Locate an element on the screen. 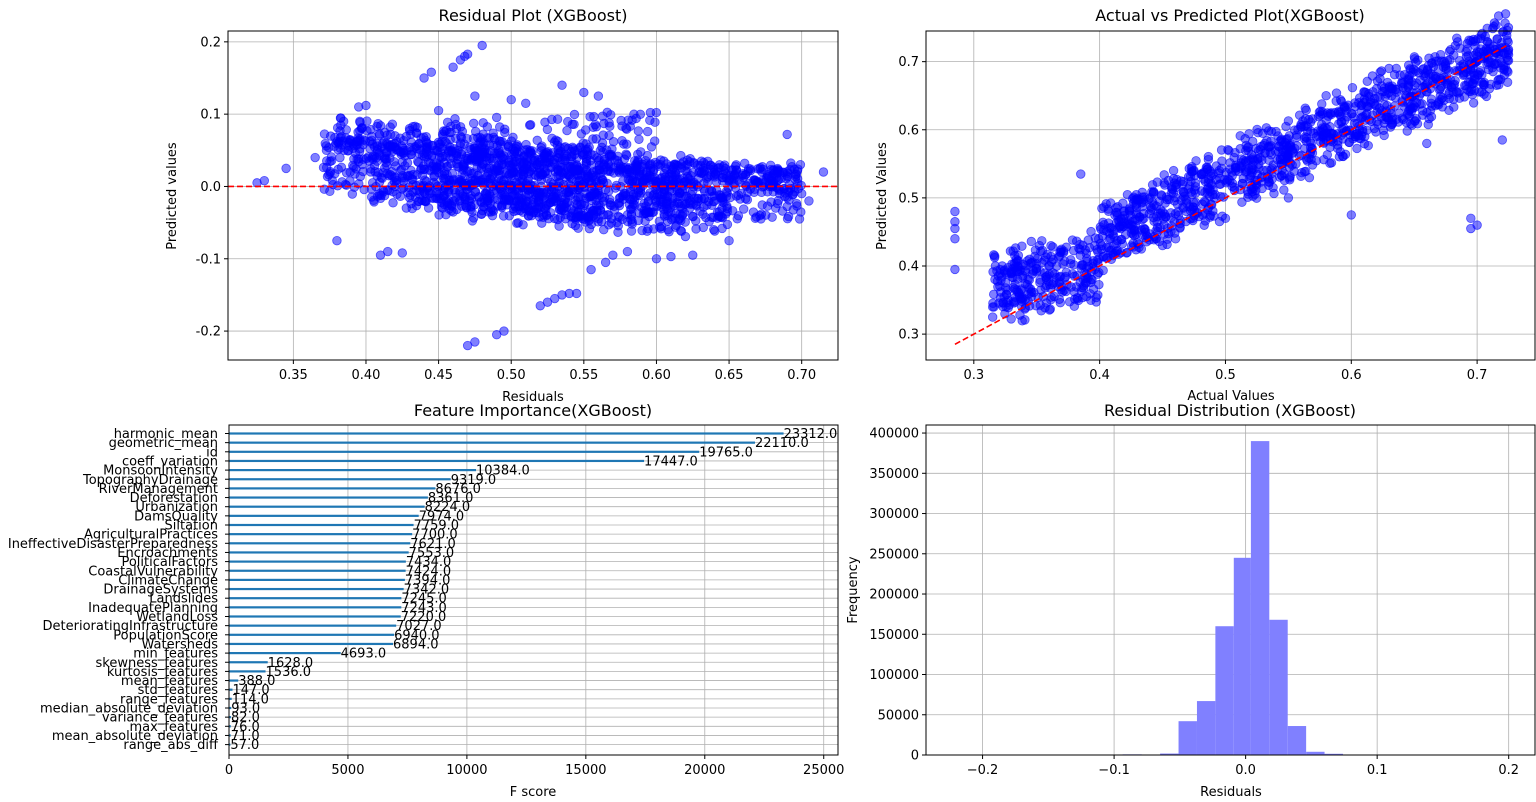 Image resolution: width=1536 pixels, height=802 pixels. feature-name-label: Urbanization is located at coordinates (176, 507).